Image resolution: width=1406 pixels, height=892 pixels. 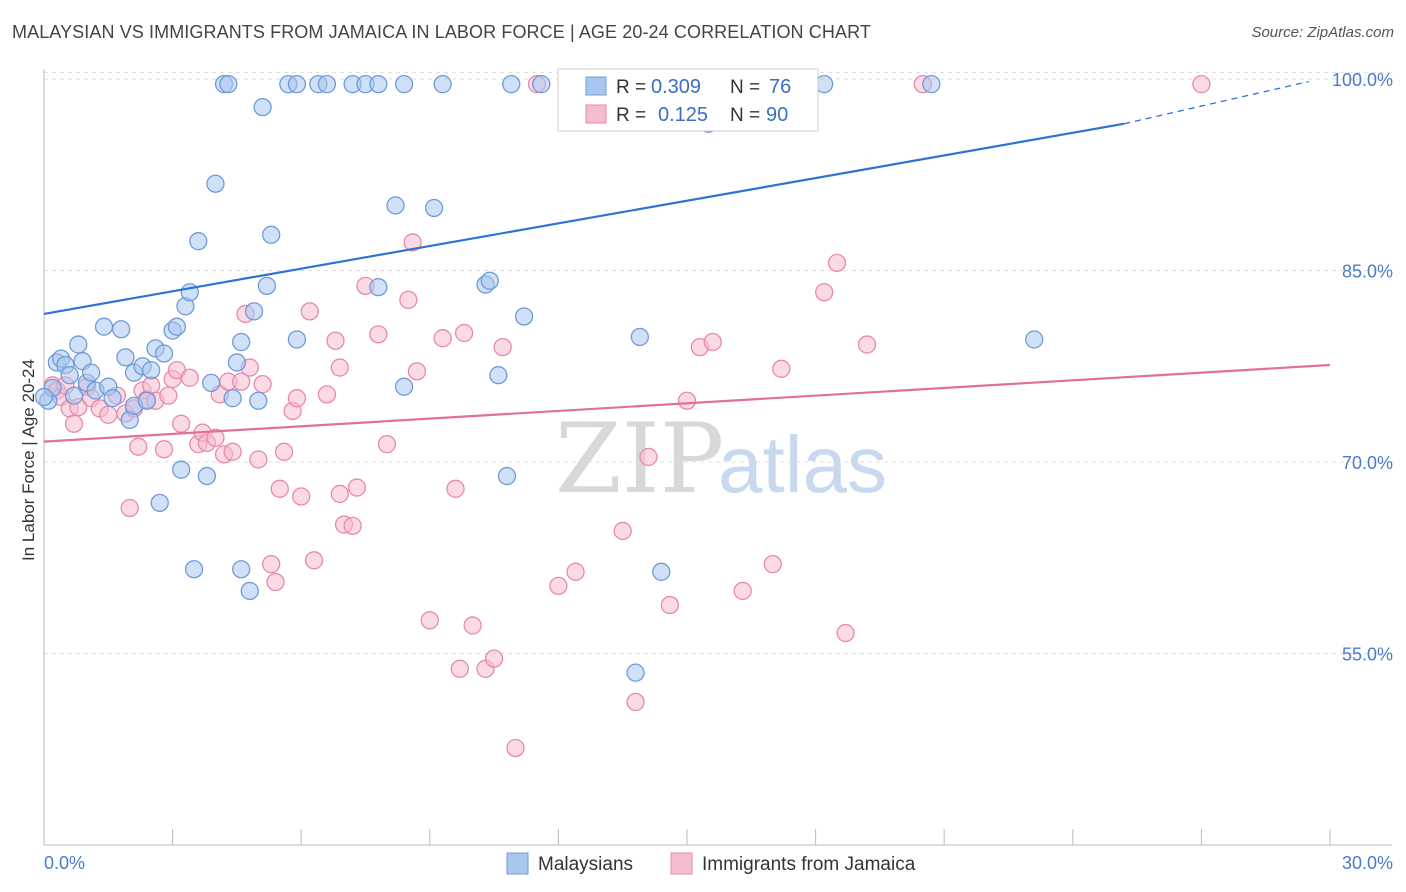 I want to click on legend-n-value-1: 76, so click(x=780, y=87).